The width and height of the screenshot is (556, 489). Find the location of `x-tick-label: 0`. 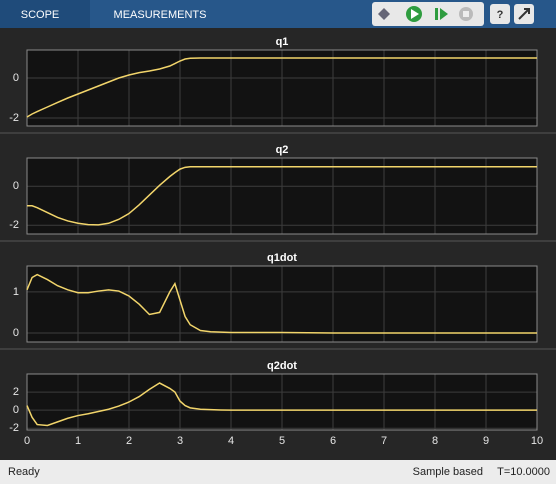

x-tick-label: 0 is located at coordinates (27, 441).